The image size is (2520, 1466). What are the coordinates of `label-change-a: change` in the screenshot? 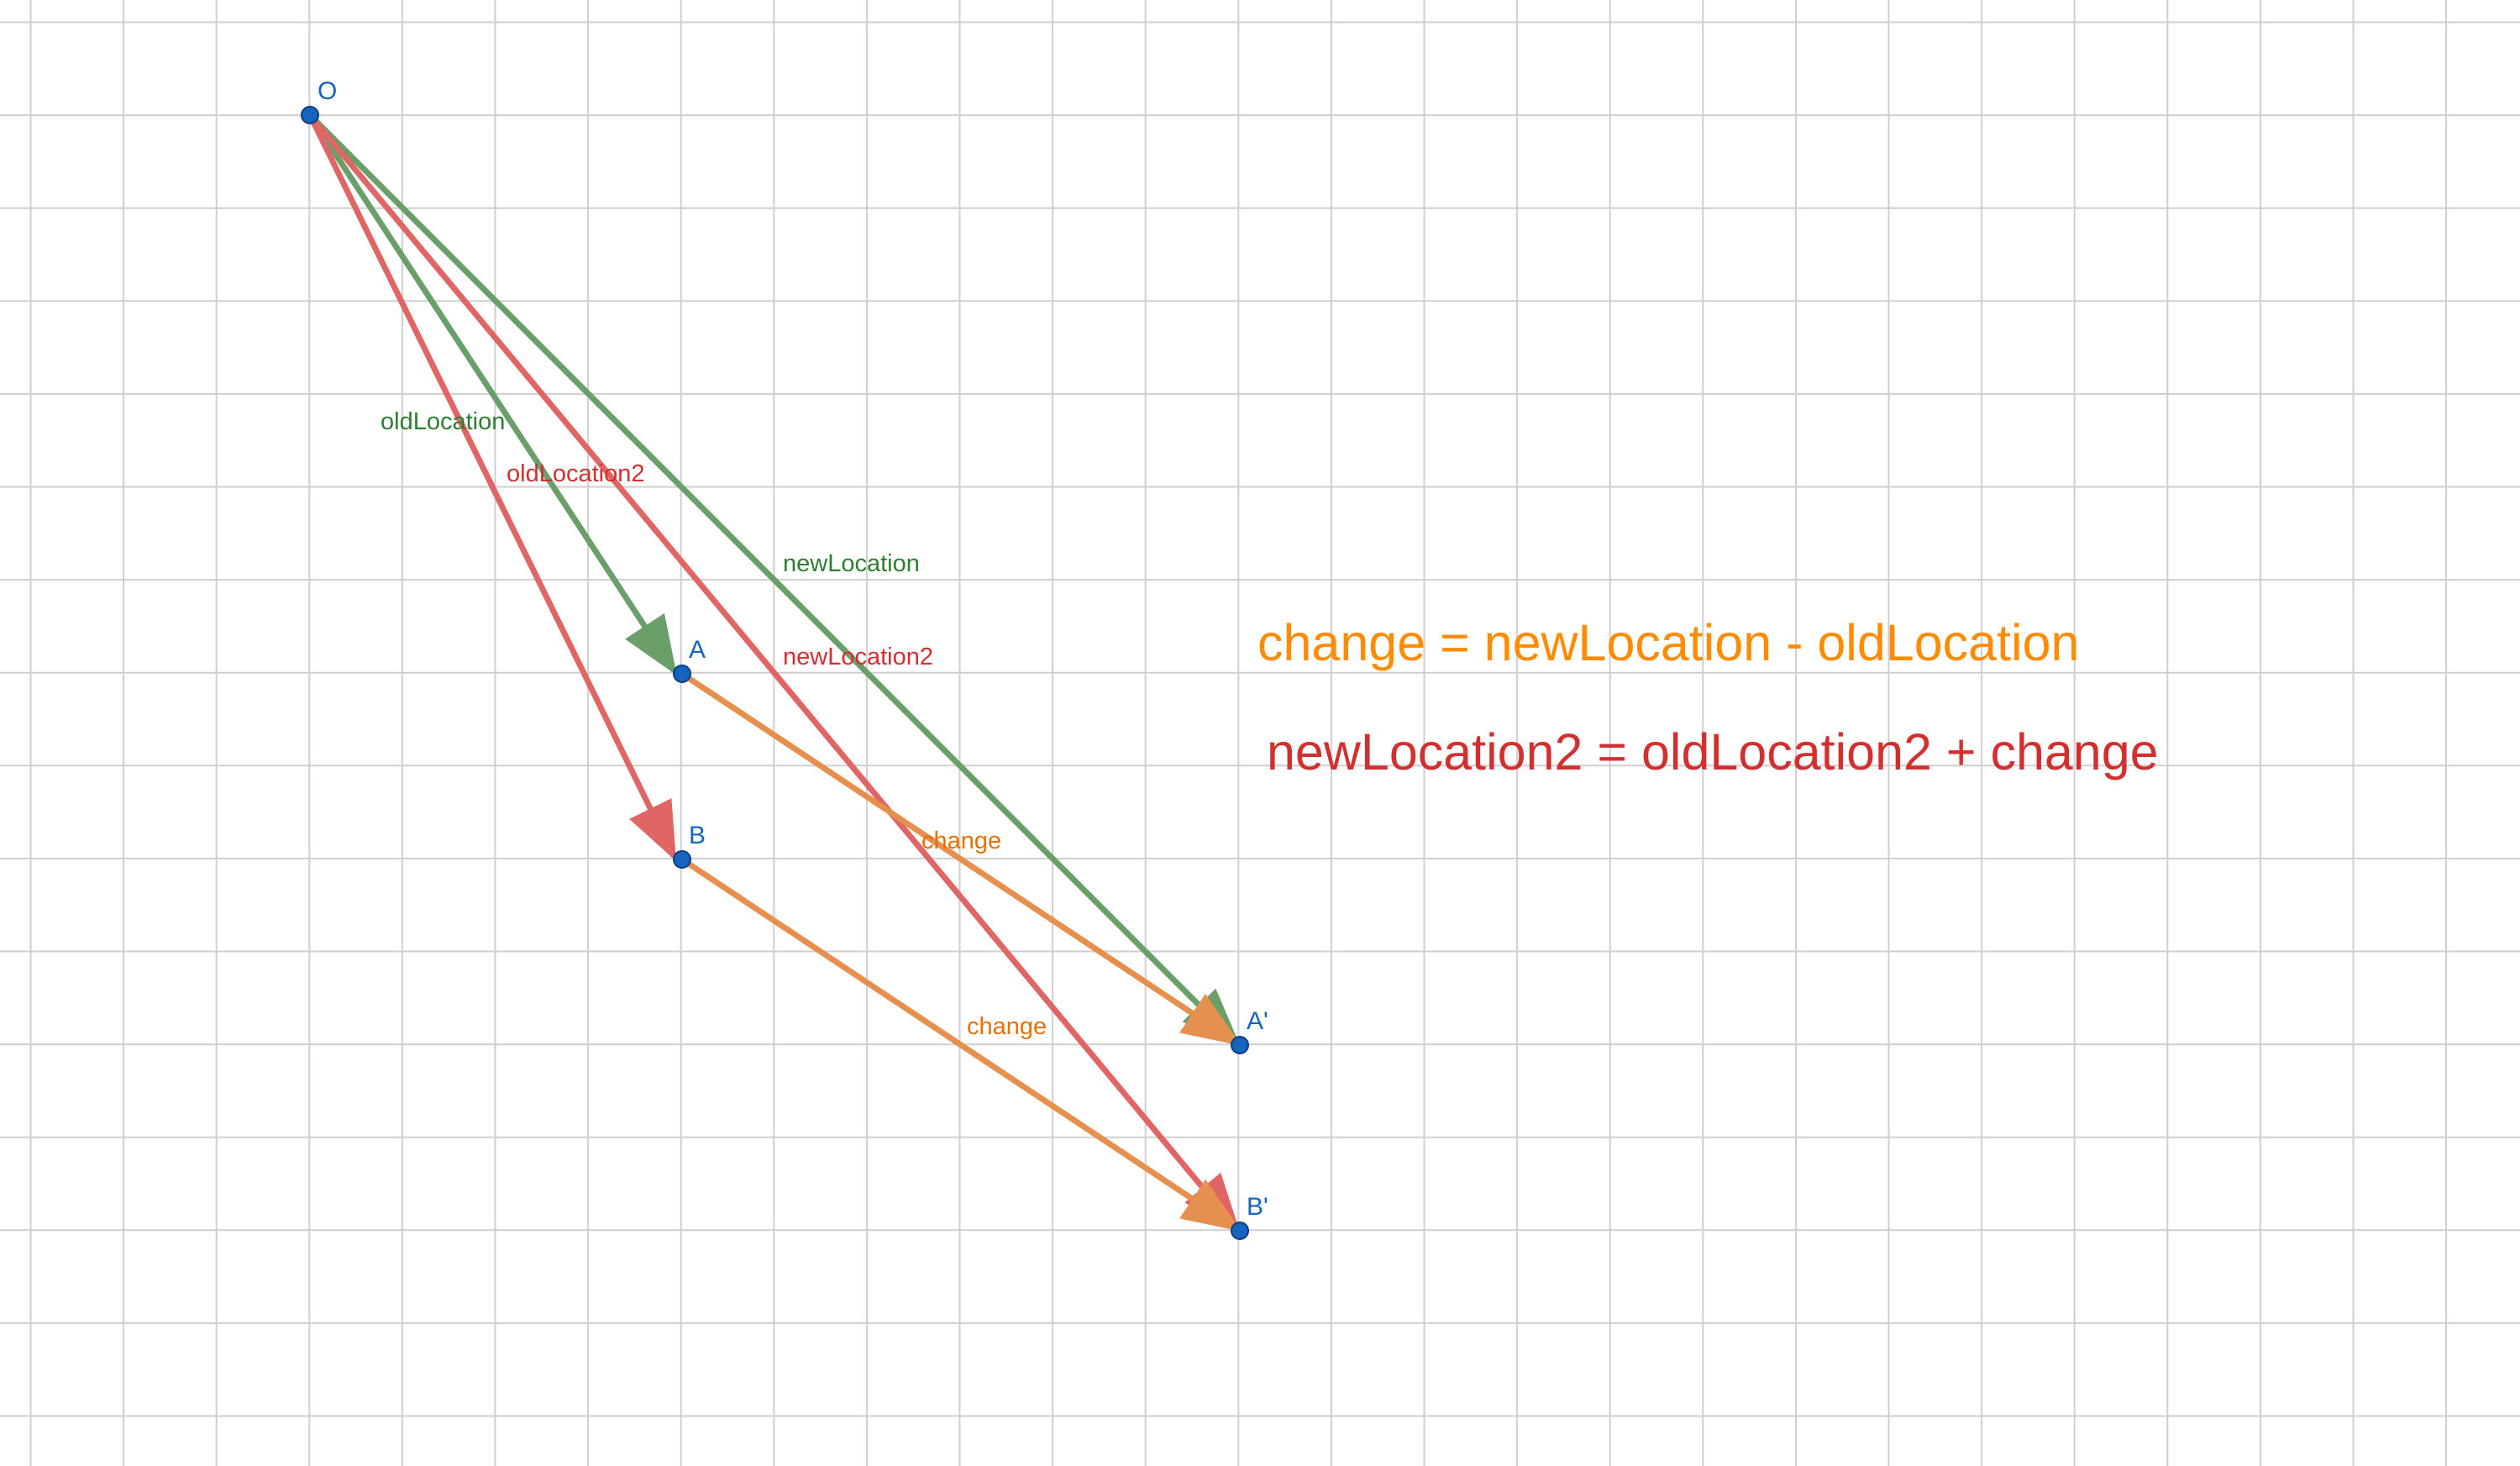 It's located at (961, 841).